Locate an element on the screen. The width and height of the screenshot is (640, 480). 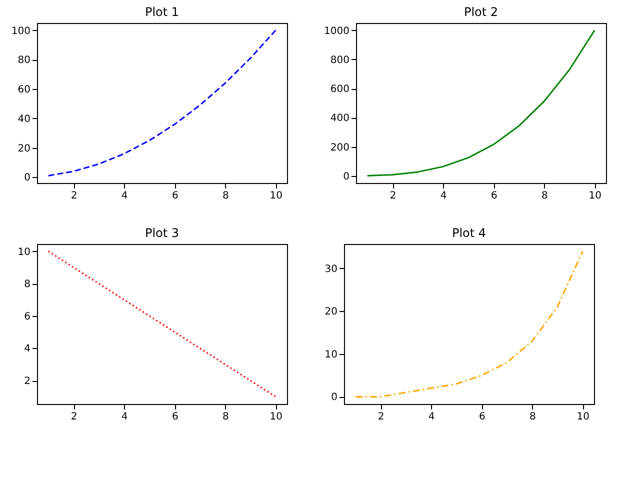
y-tick-label: 6 is located at coordinates (27, 316).